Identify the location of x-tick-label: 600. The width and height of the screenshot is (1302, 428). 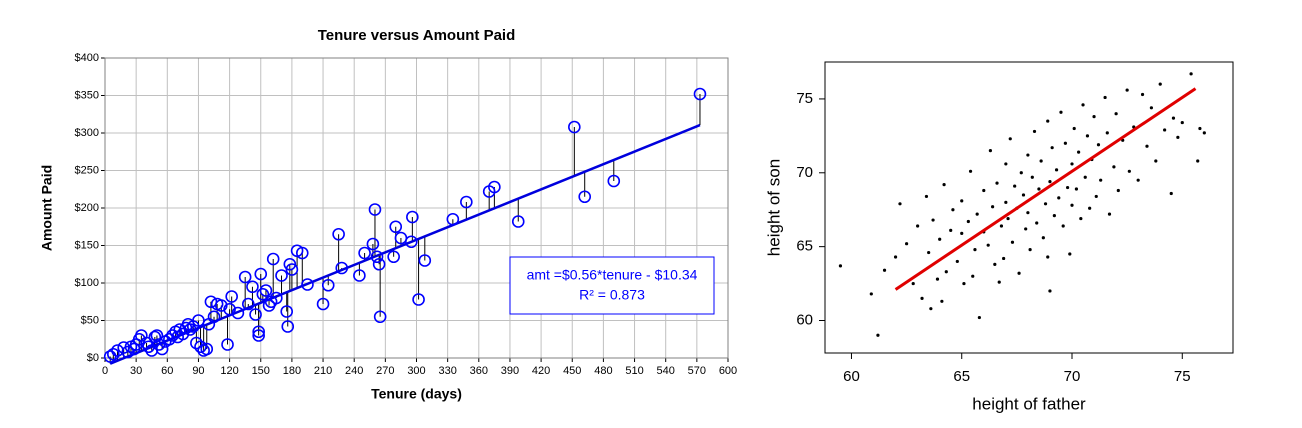
(728, 371).